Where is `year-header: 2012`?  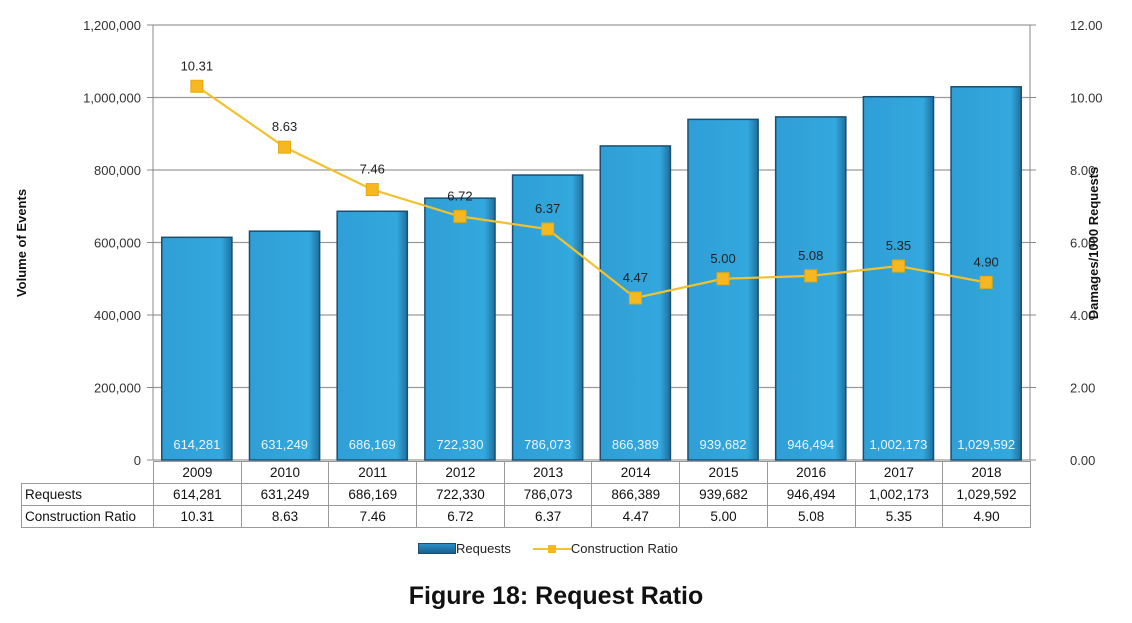 year-header: 2012 is located at coordinates (460, 472).